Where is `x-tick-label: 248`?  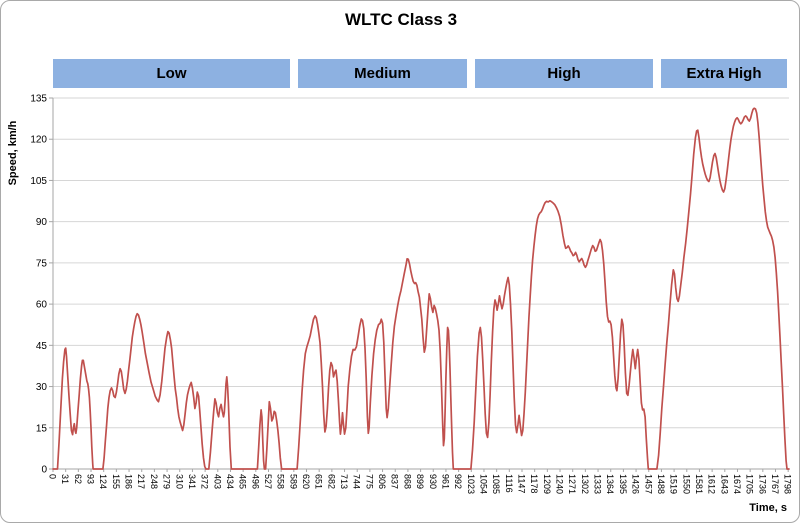
x-tick-label: 248 is located at coordinates (154, 481).